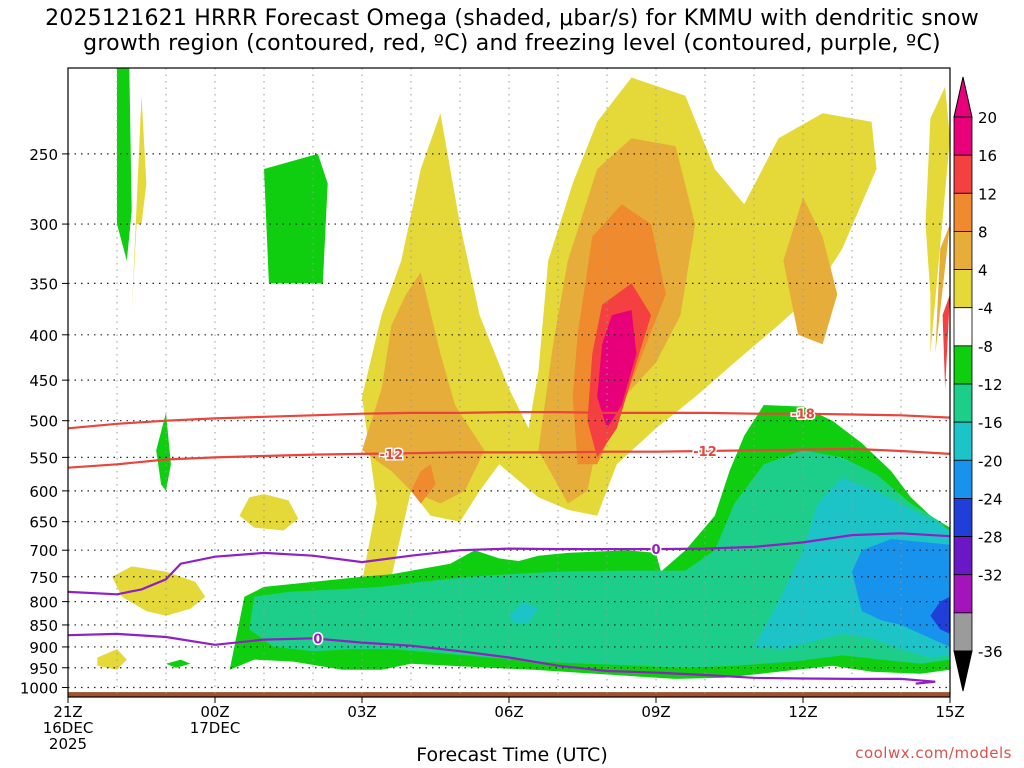 Image resolution: width=1024 pixels, height=768 pixels. I want to click on y-tick-label-900: 900, so click(43, 648).